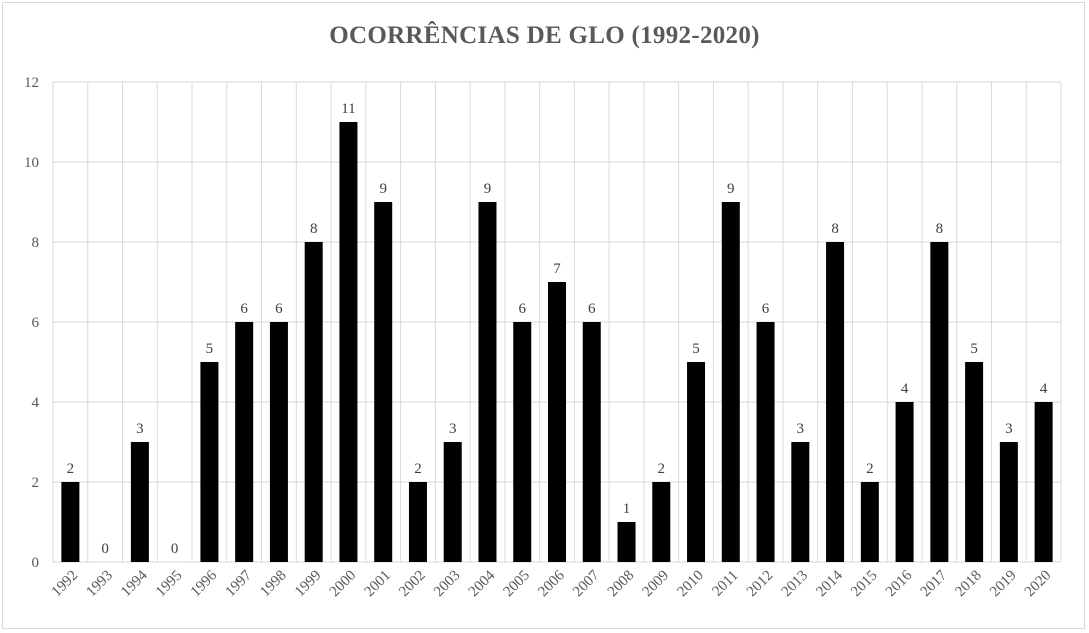 The width and height of the screenshot is (1089, 633). What do you see at coordinates (348, 109) in the screenshot?
I see `data-label: 11` at bounding box center [348, 109].